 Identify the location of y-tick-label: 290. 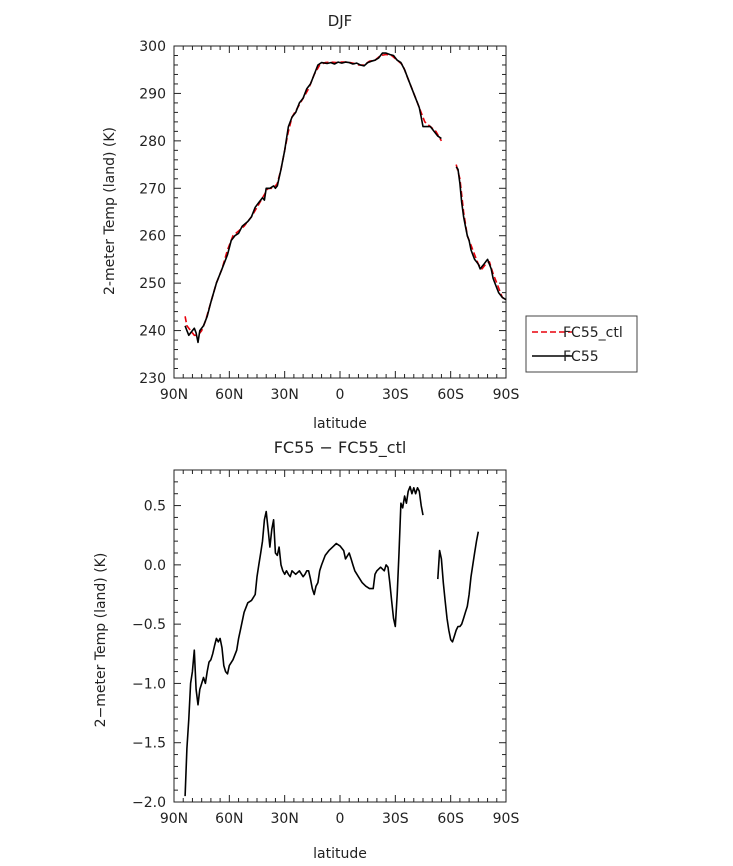
(152, 94).